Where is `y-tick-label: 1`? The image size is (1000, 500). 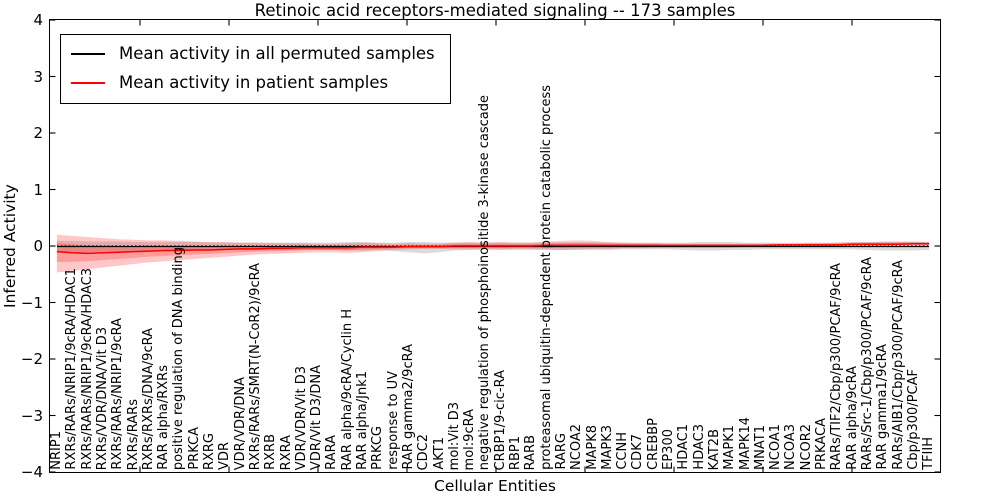 y-tick-label: 1 is located at coordinates (38, 189).